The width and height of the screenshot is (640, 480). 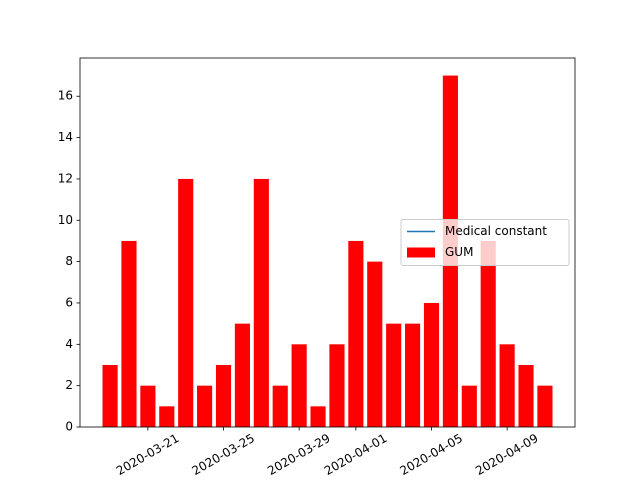 I want to click on y-tick-label: 16, so click(x=65, y=96).